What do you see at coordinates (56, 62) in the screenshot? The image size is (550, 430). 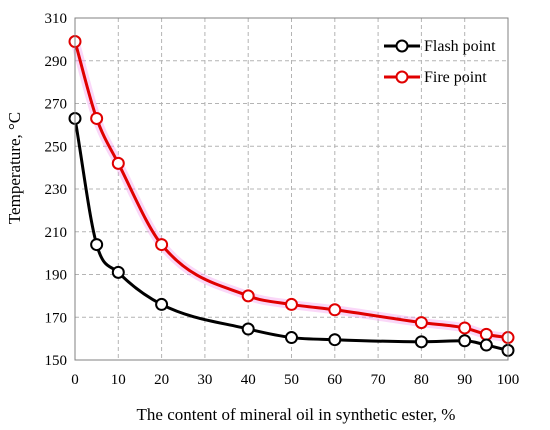 I see `y-tick-label: 290` at bounding box center [56, 62].